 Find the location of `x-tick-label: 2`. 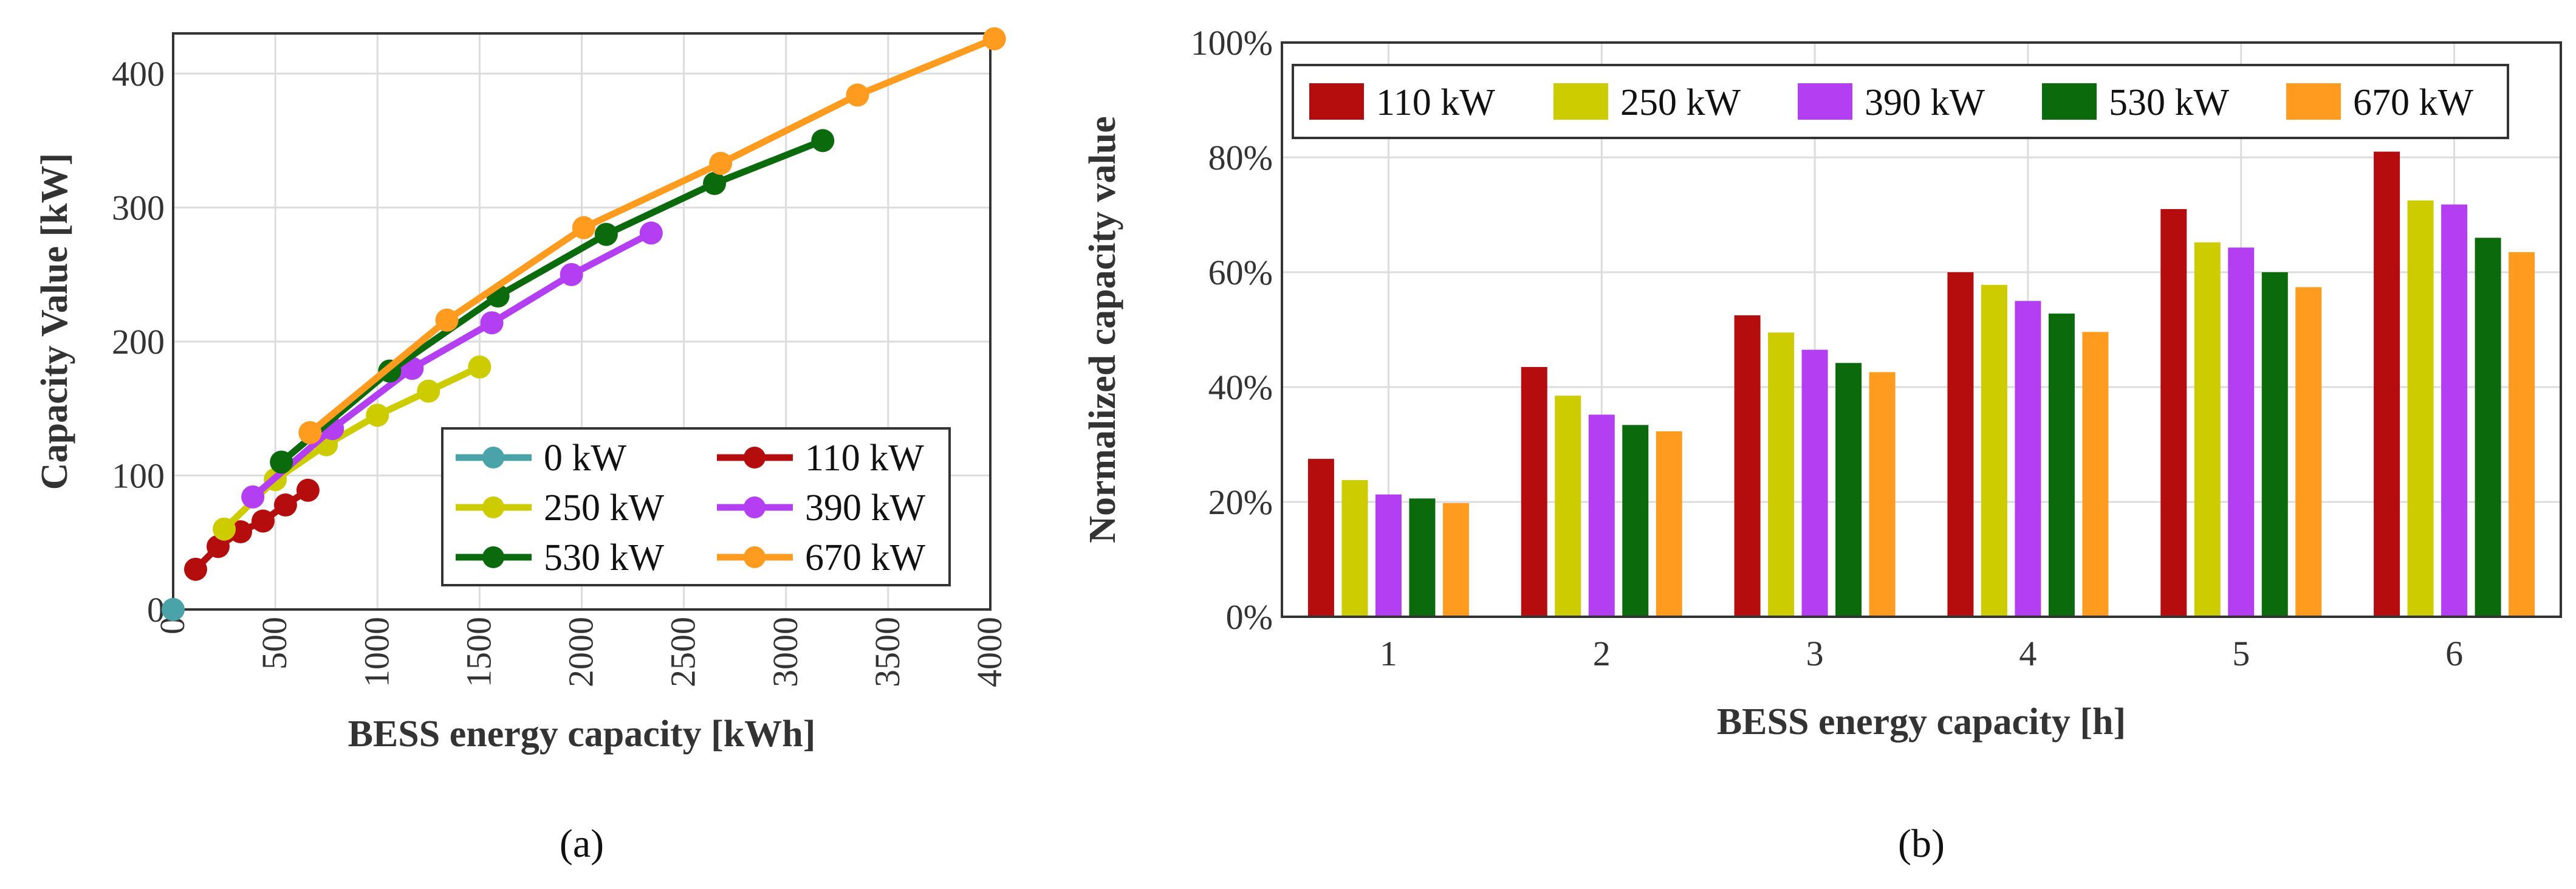

x-tick-label: 2 is located at coordinates (1602, 653).